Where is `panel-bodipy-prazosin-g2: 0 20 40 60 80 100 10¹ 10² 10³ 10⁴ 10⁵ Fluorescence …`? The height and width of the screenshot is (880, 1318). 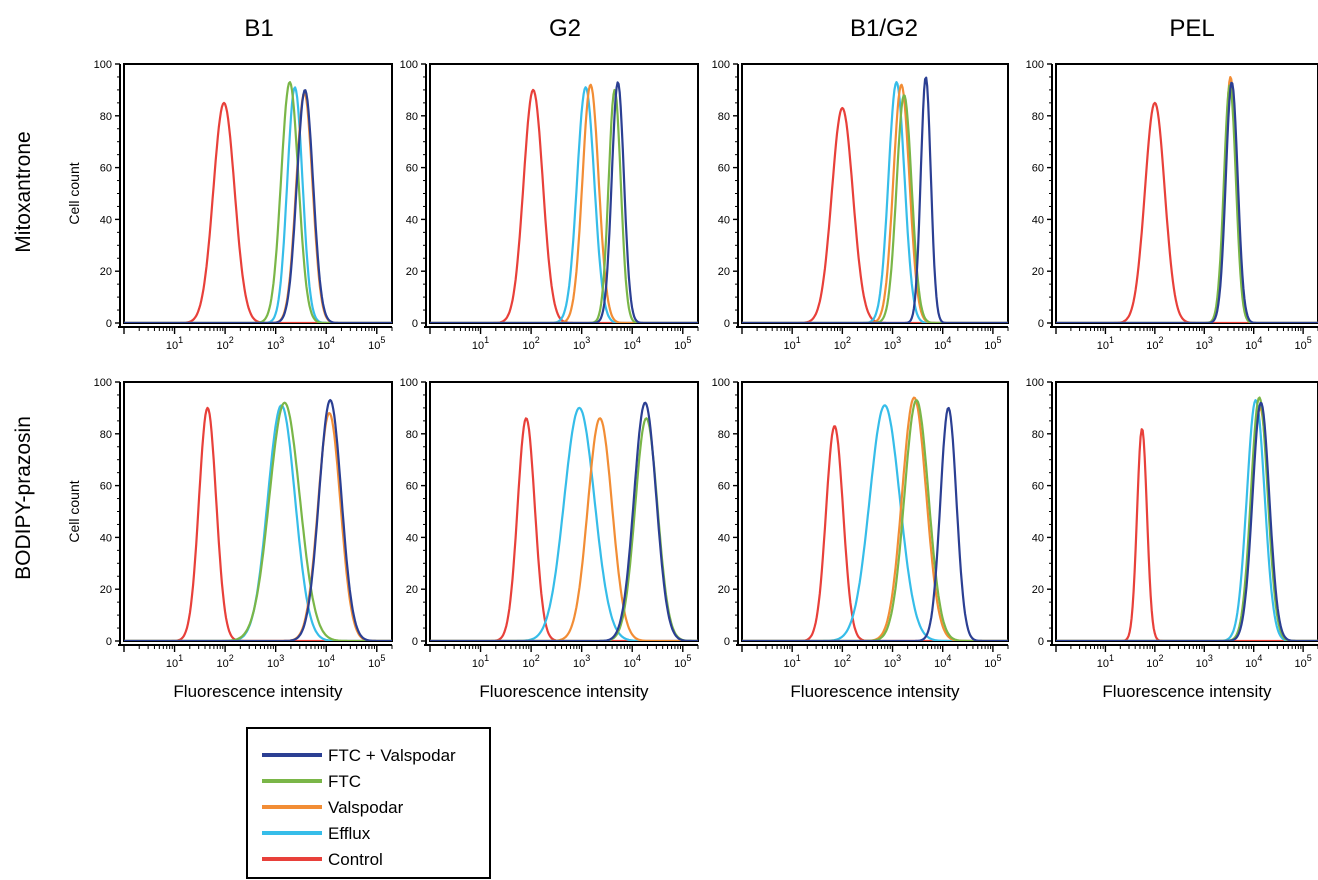 panel-bodipy-prazosin-g2: 0 20 40 60 80 100 10¹ 10² 10³ 10⁴ 10⁵ Fluorescence … is located at coordinates (549, 539).